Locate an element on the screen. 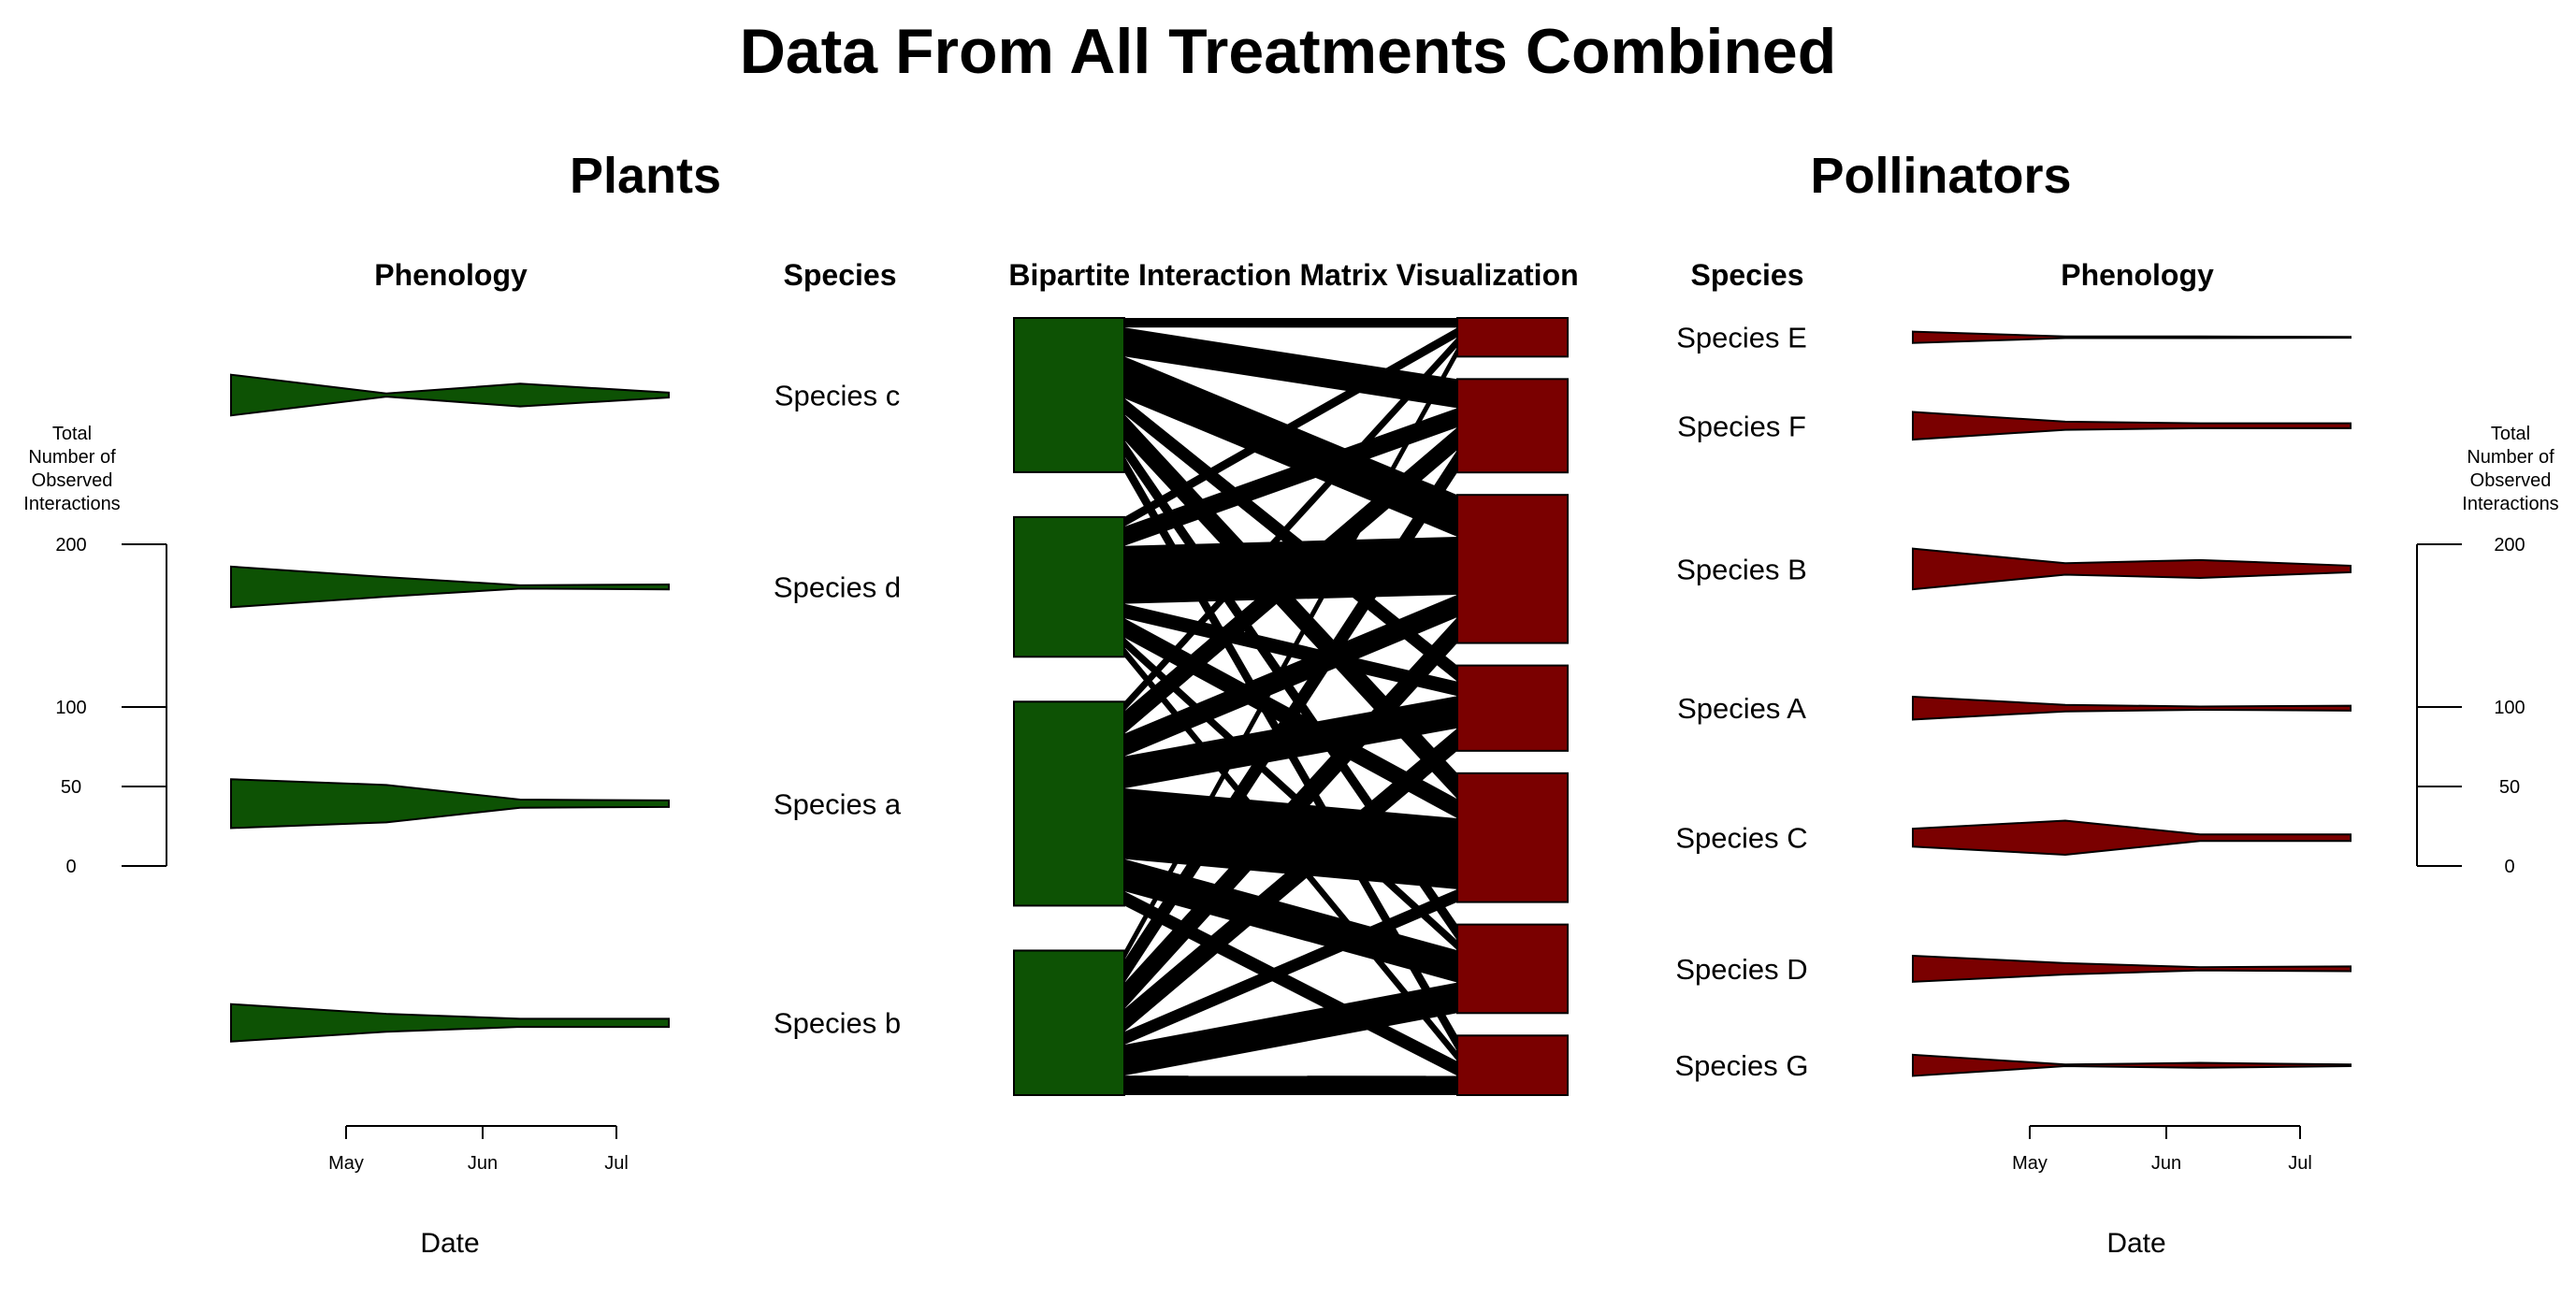 The height and width of the screenshot is (1313, 2576). link-species-b-species-e is located at coordinates (1290, 653).